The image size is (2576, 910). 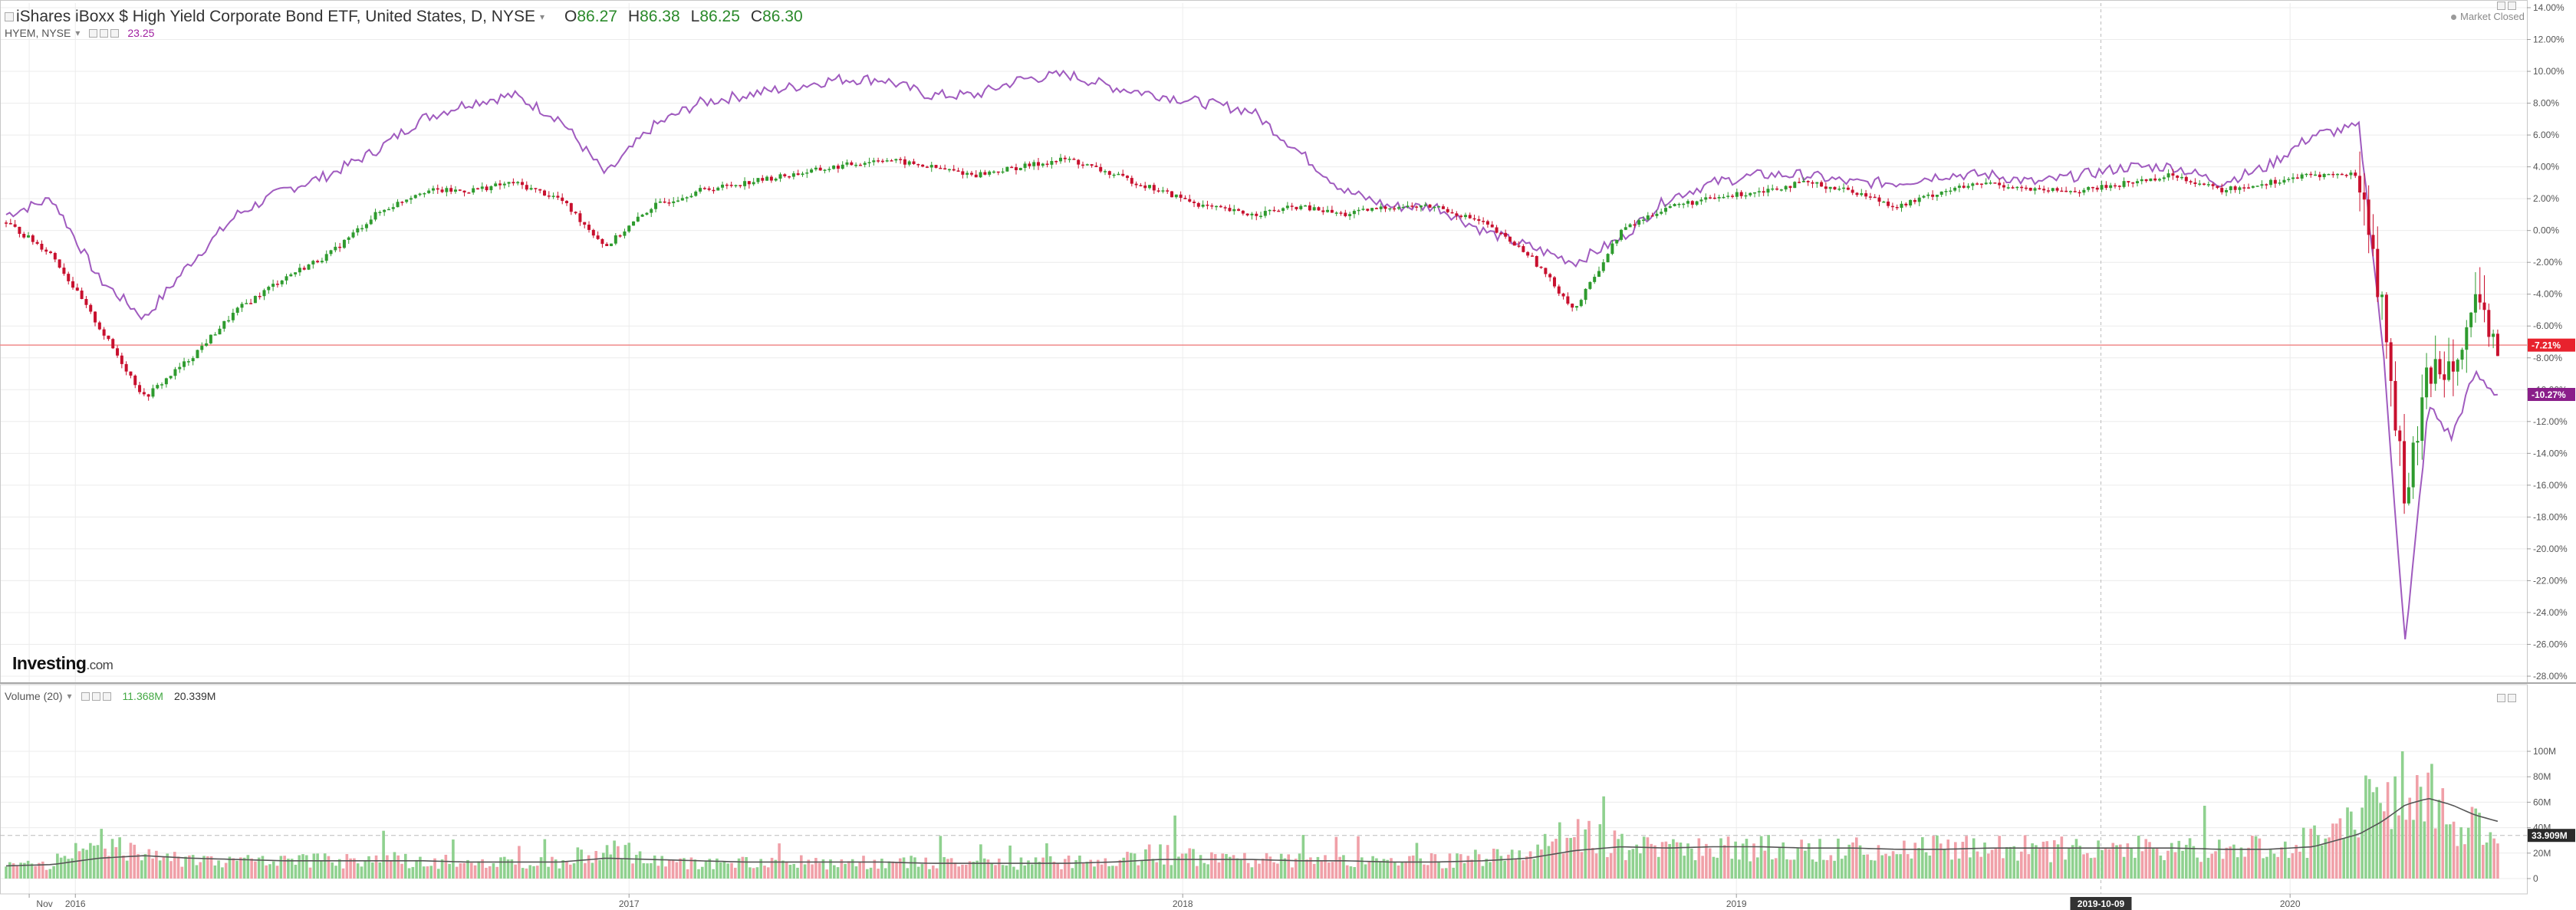 I want to click on ohlc-open-label: O, so click(x=570, y=16).